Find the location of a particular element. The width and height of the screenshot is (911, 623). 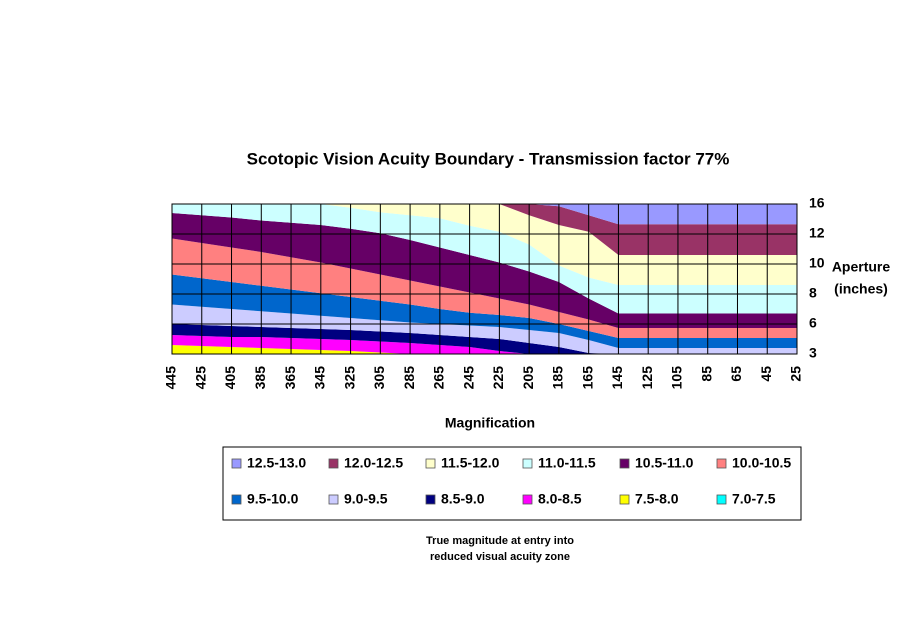

y-tick-label: 16 is located at coordinates (817, 203).